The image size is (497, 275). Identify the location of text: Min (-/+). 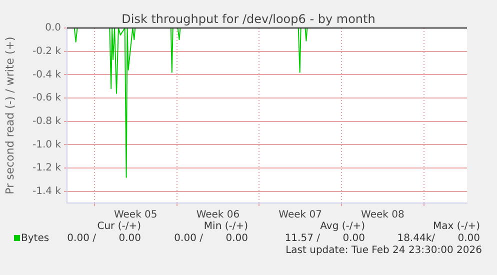
(226, 226).